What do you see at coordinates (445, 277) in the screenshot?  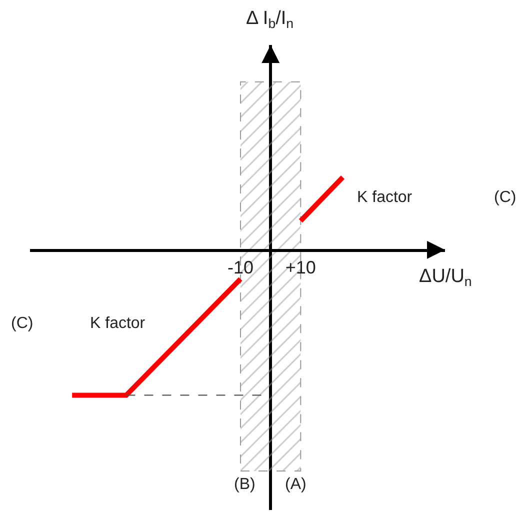 I see `x-axis-title: ΔU/U$_{n}$` at bounding box center [445, 277].